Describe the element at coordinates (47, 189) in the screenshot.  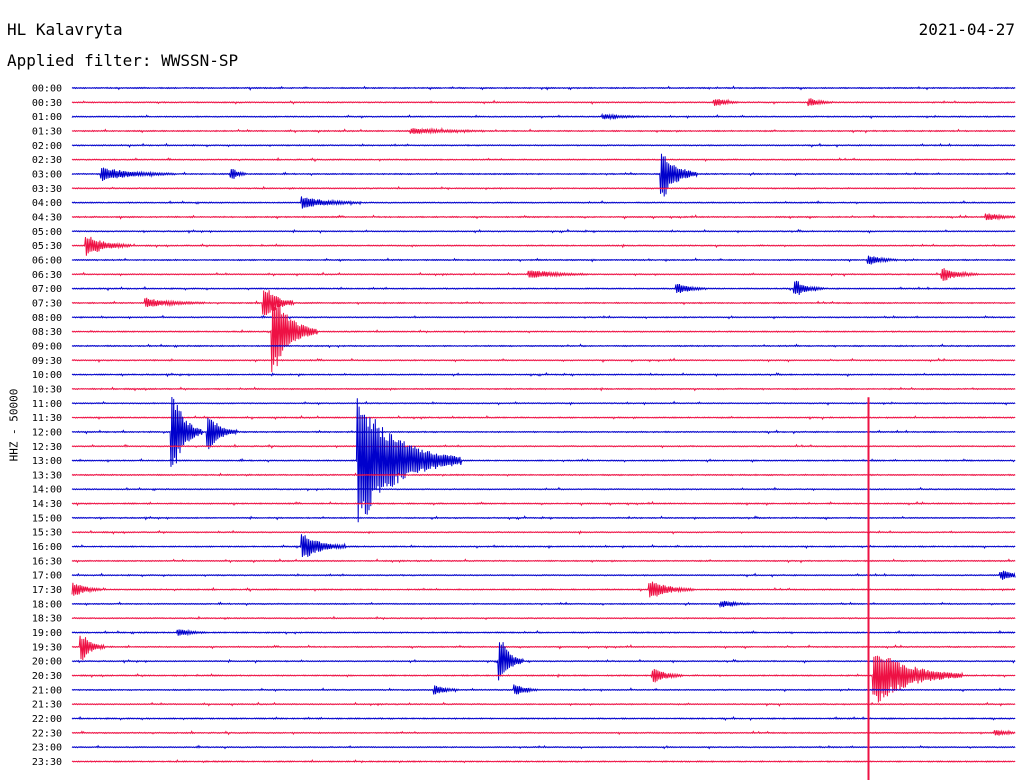
I see `row-tick-label: 03:30` at that location.